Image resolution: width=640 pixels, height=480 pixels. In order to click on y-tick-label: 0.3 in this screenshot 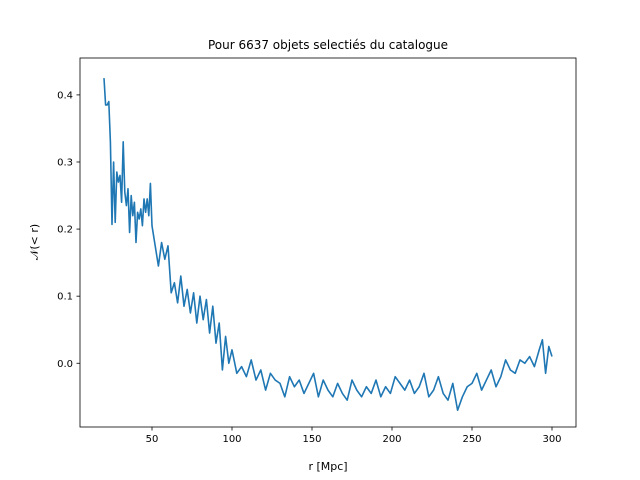, I will do `click(65, 162)`.